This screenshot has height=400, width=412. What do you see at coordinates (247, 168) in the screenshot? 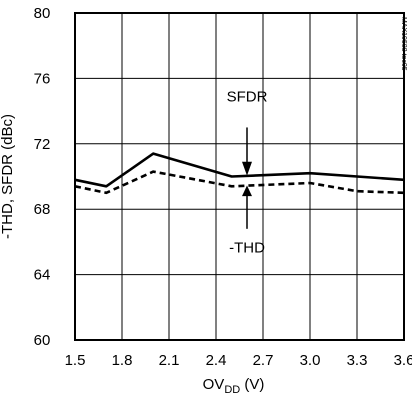
I see `sfdr-arrowhead` at bounding box center [247, 168].